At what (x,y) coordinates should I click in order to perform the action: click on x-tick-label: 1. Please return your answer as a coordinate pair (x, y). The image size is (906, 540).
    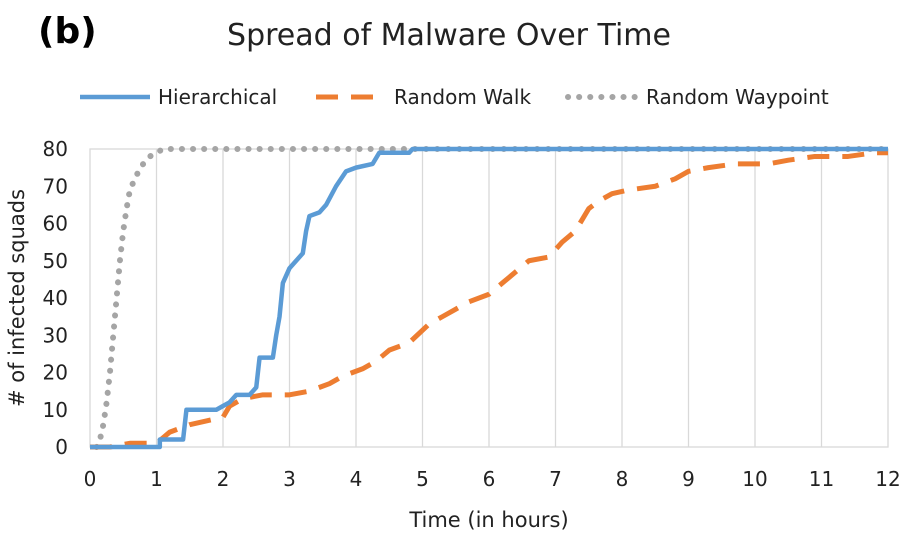
    Looking at the image, I should click on (156, 479).